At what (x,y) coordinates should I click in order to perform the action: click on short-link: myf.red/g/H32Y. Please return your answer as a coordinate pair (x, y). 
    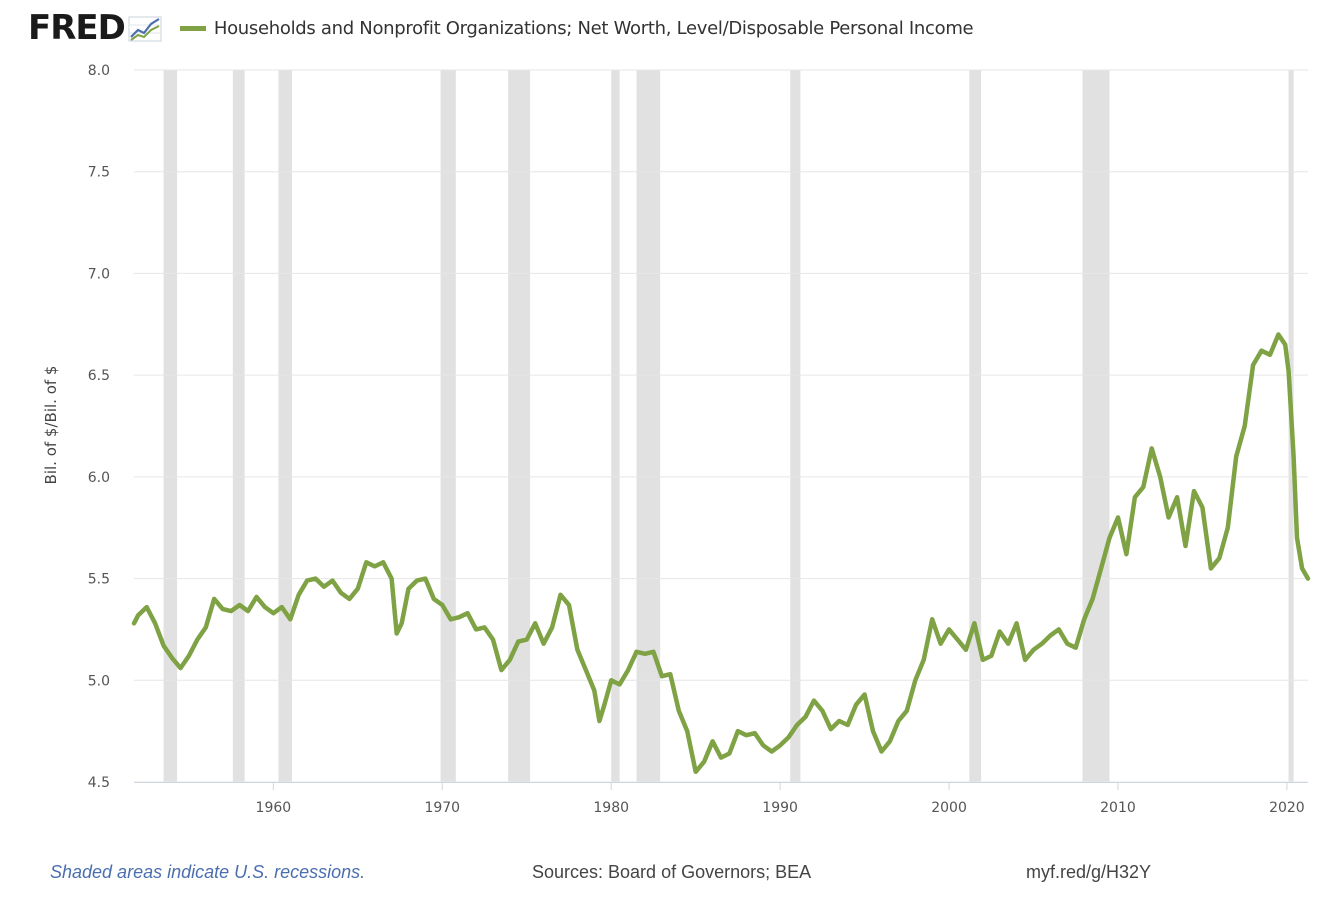
    Looking at the image, I should click on (1089, 872).